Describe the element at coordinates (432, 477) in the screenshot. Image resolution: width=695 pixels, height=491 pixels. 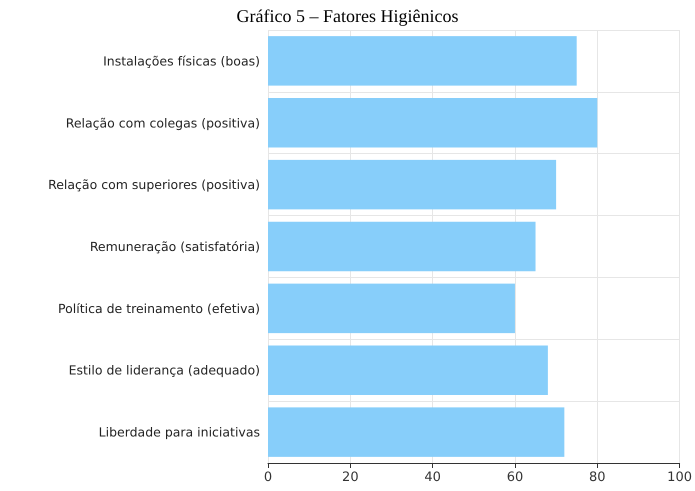
I see `x-tick-label: 40` at that location.